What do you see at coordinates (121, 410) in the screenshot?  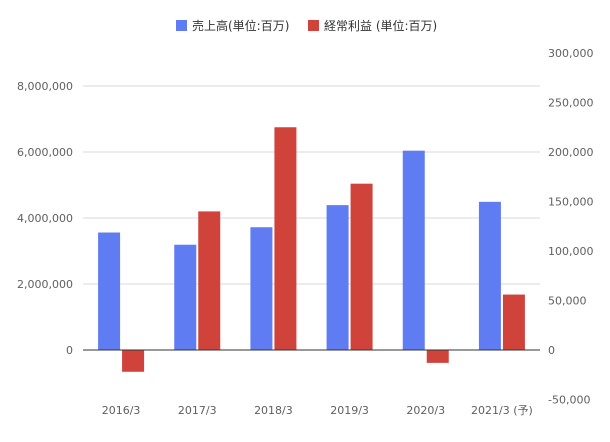 I see `x-tick-label: 2016/3` at bounding box center [121, 410].